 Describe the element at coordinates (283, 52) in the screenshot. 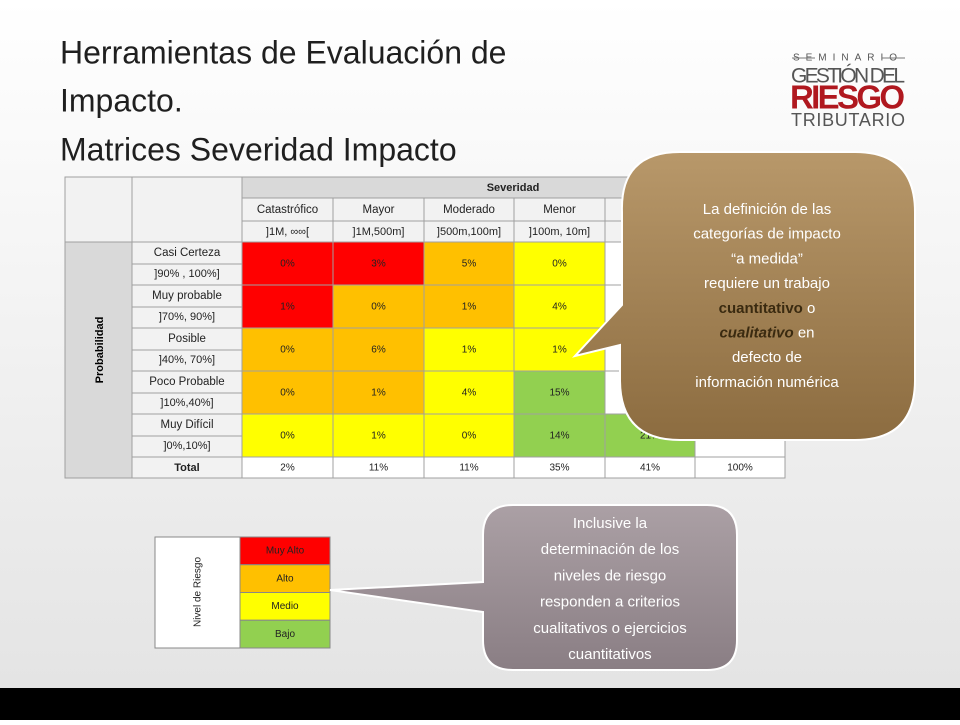

I see `slide-title: Herramientas de Evaluación de` at that location.